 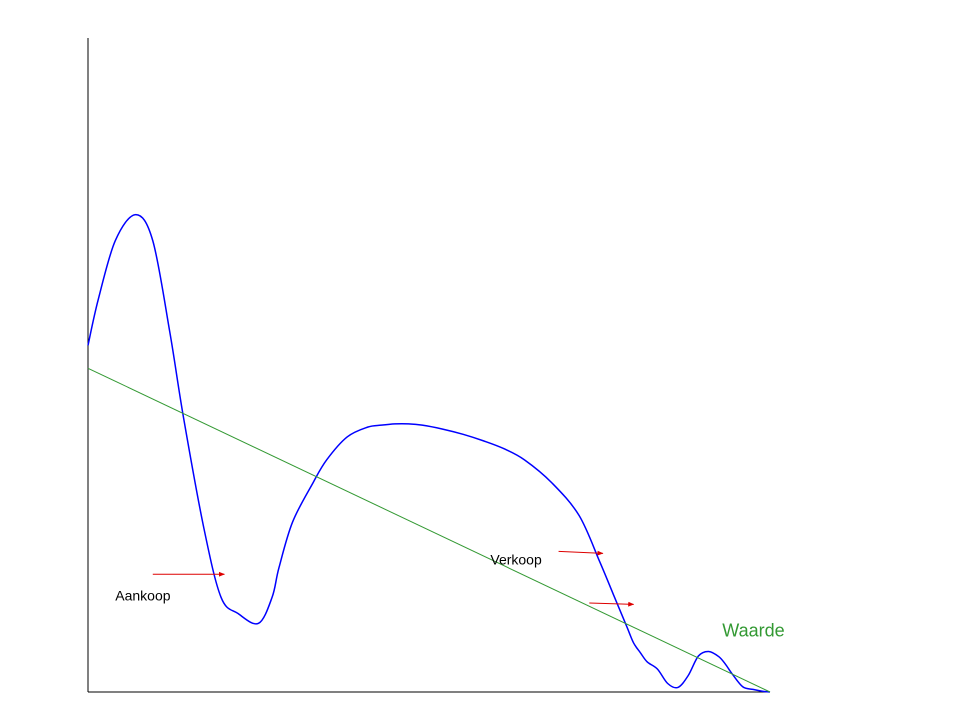 I want to click on verkoop-label: Verkoop, so click(x=516, y=559).